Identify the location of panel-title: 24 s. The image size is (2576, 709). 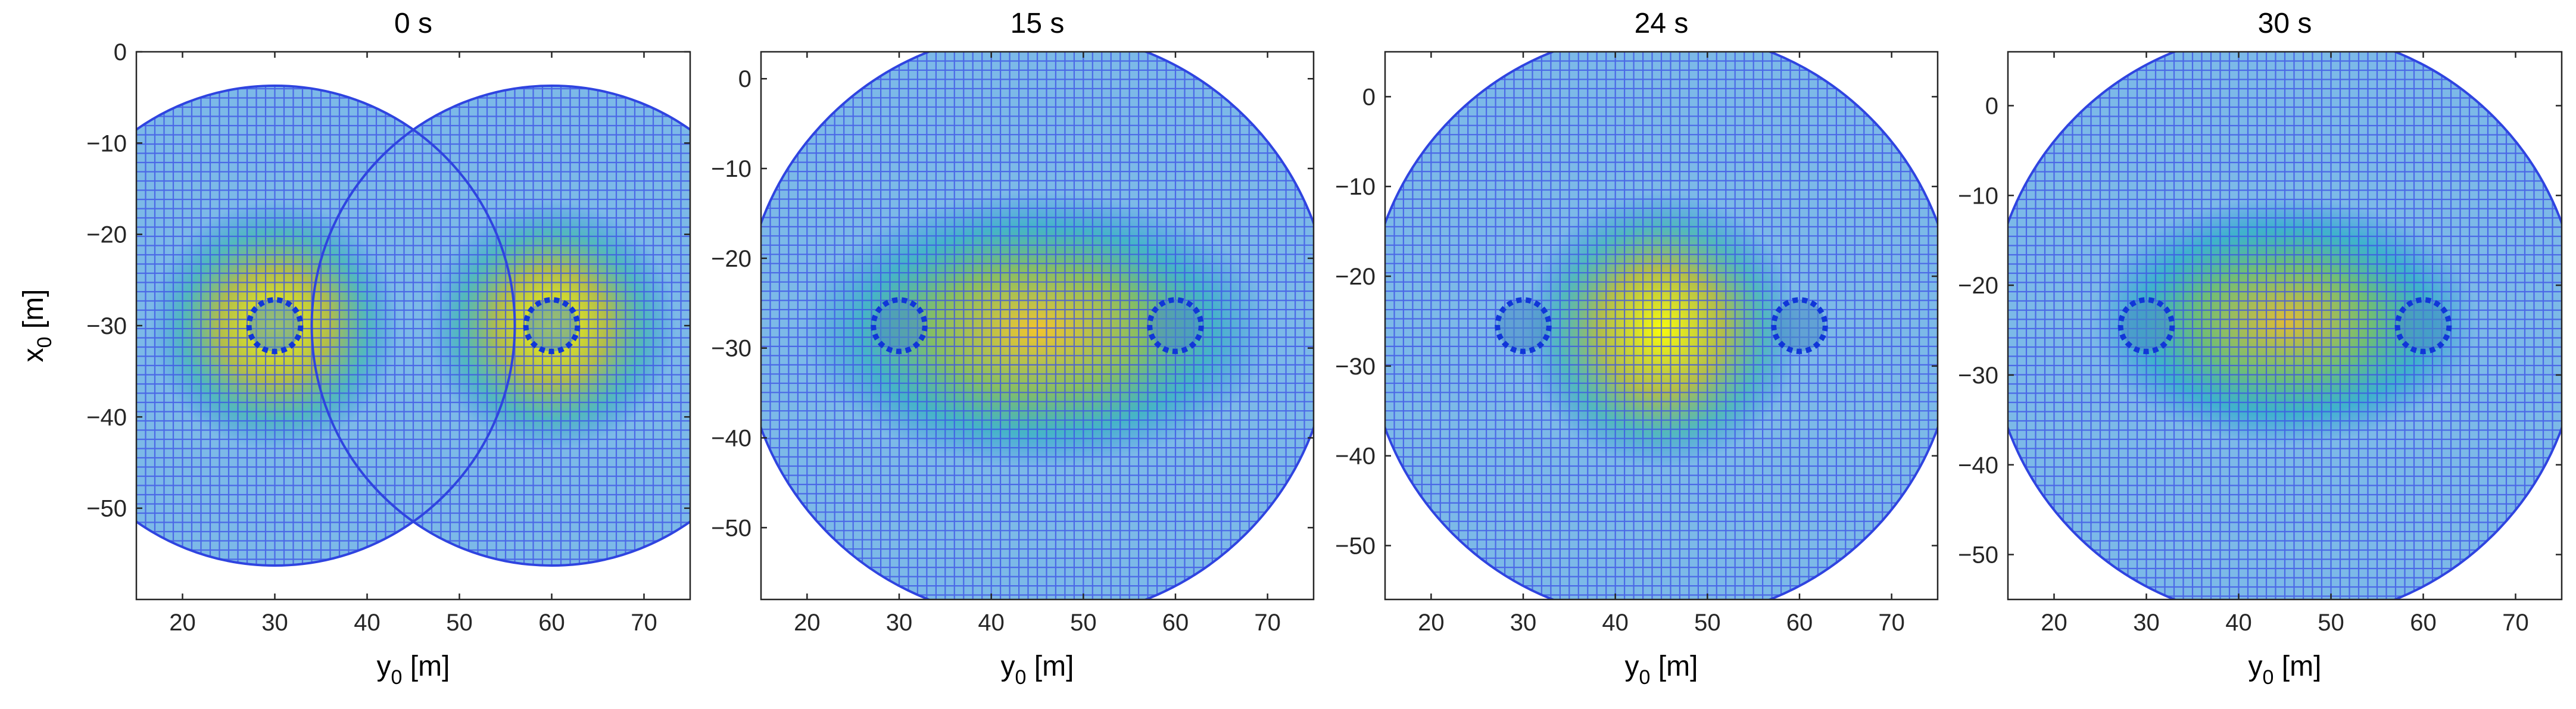
(1662, 24).